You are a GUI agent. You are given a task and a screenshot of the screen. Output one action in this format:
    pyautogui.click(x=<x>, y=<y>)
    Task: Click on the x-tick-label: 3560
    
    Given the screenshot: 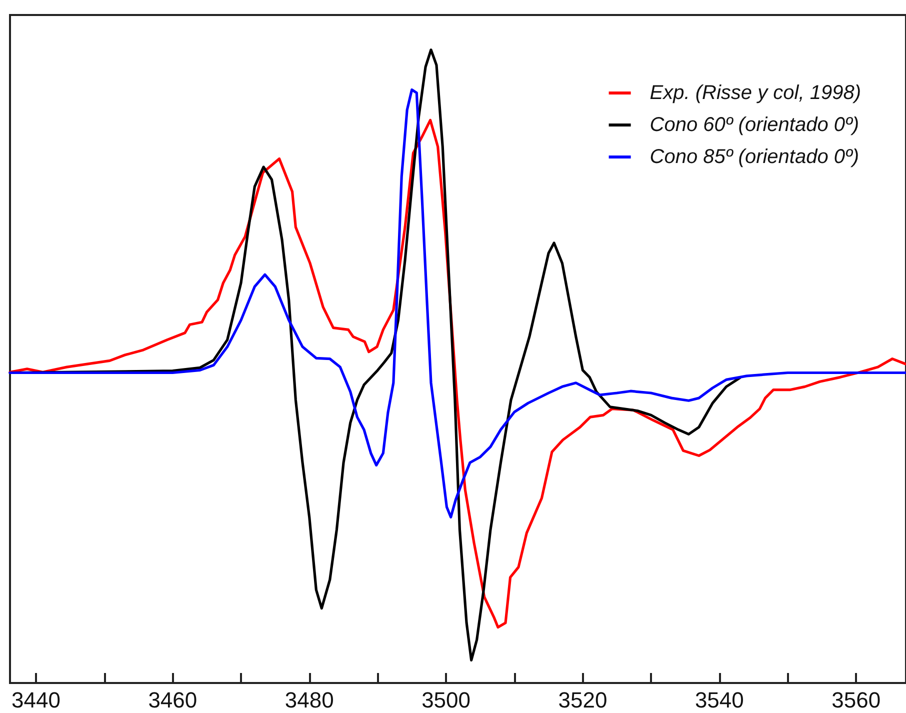 What is the action you would take?
    pyautogui.click(x=856, y=700)
    